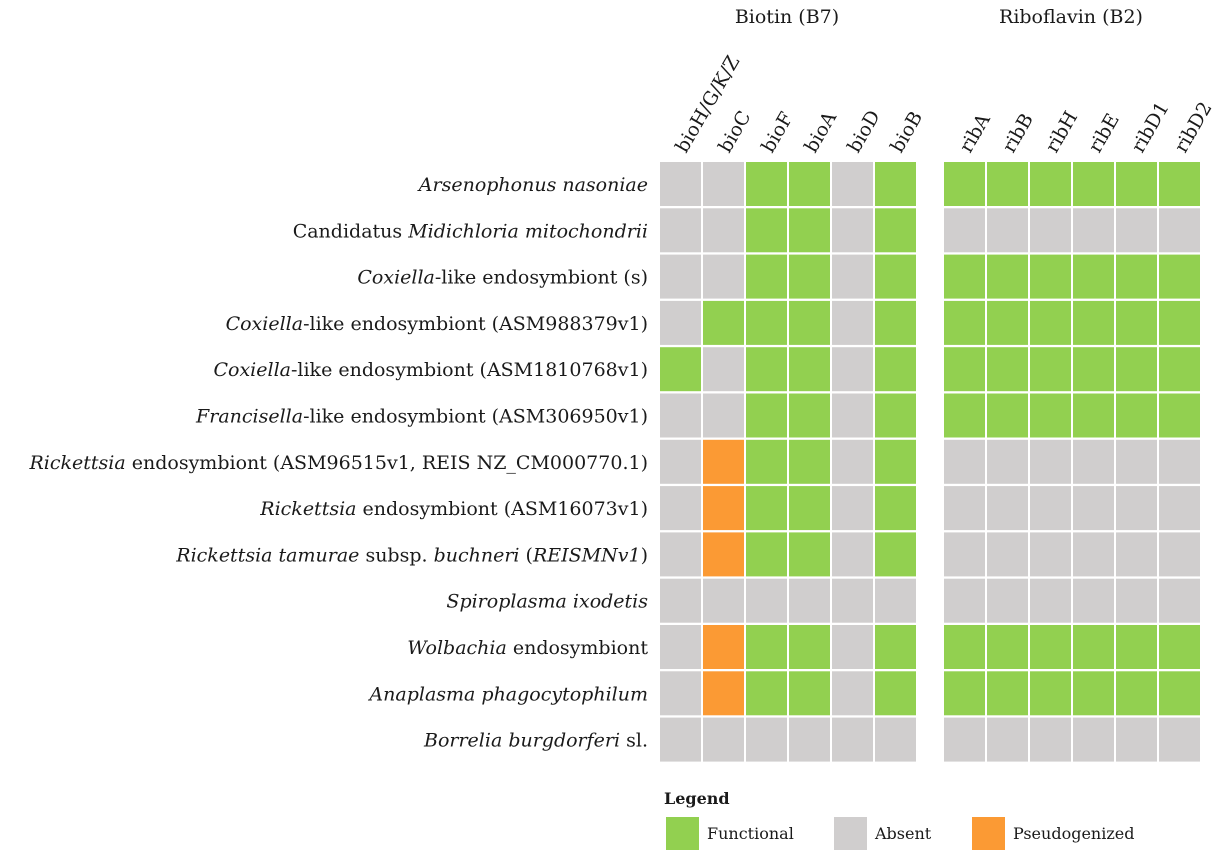  Describe the element at coordinates (507, 694) in the screenshot. I see `row-label: Anaplasma phagocytophilum` at that location.